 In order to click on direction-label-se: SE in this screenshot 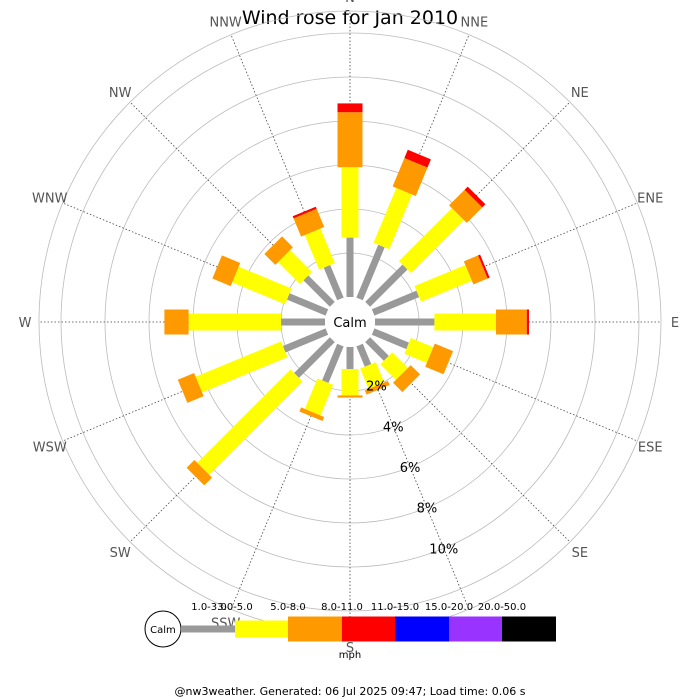, I will do `click(580, 553)`.